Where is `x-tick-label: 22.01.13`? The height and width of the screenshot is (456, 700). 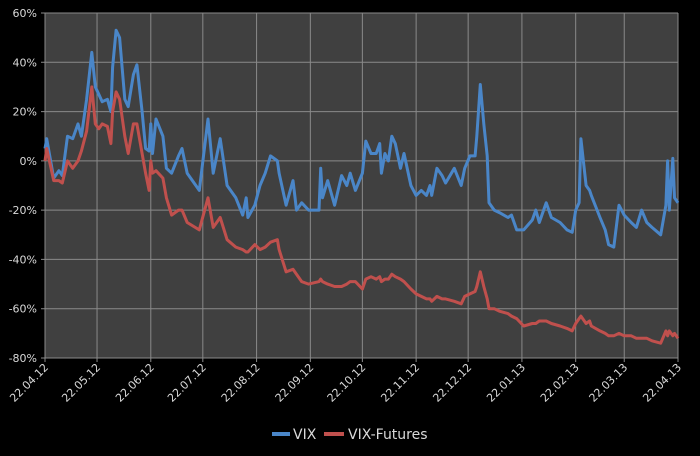 x-tick-label: 22.01.13 is located at coordinates (506, 383).